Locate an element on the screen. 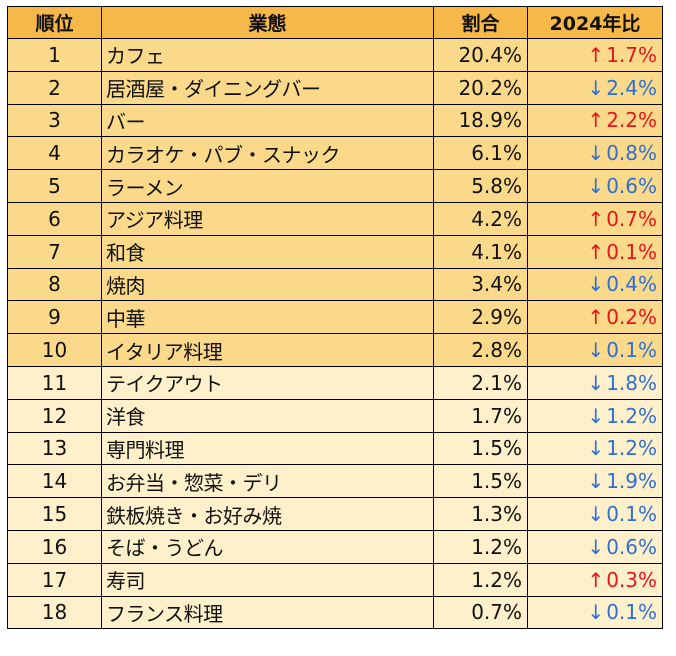 The height and width of the screenshot is (656, 676). rank-cell: 8 is located at coordinates (54, 284).